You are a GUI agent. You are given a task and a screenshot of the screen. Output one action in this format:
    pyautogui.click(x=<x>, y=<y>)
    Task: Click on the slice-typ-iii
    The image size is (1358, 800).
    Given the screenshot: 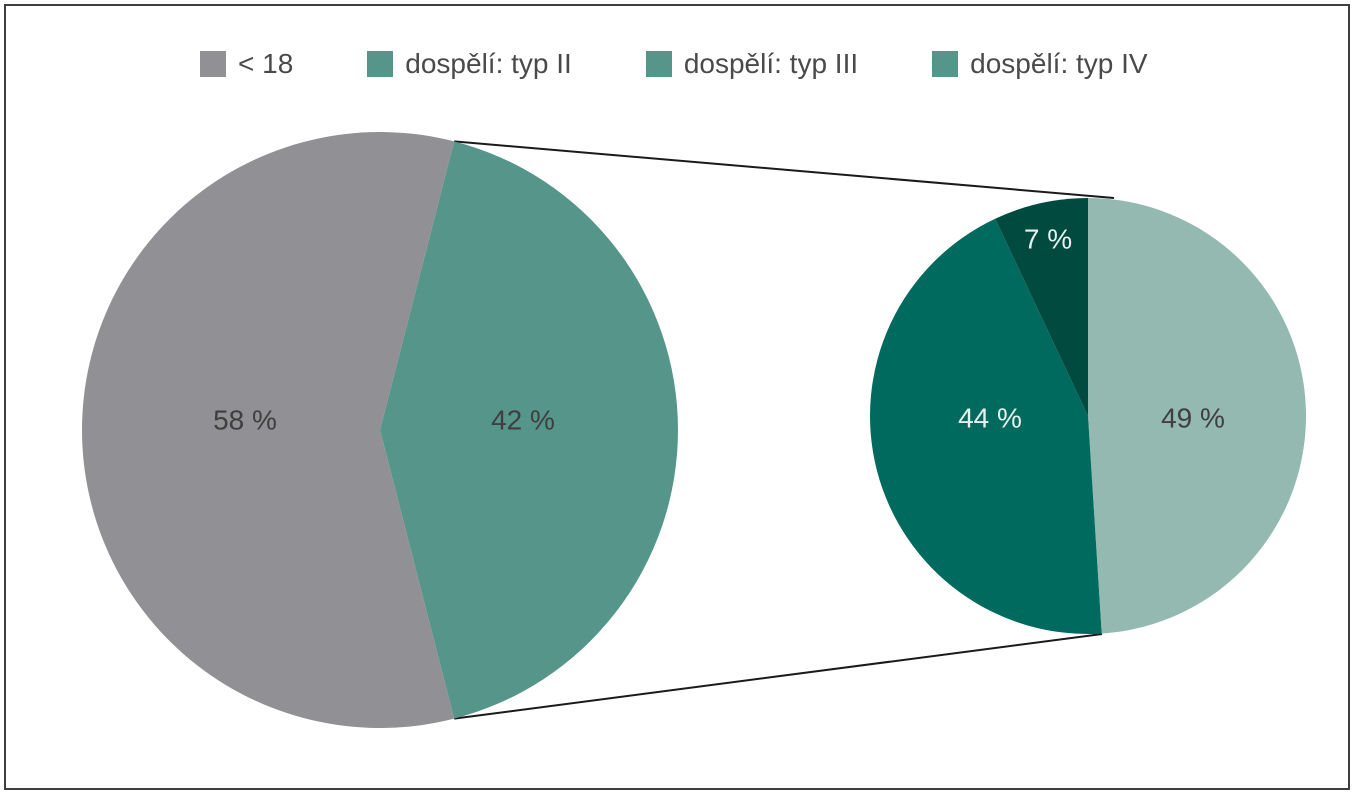 What is the action you would take?
    pyautogui.click(x=986, y=426)
    